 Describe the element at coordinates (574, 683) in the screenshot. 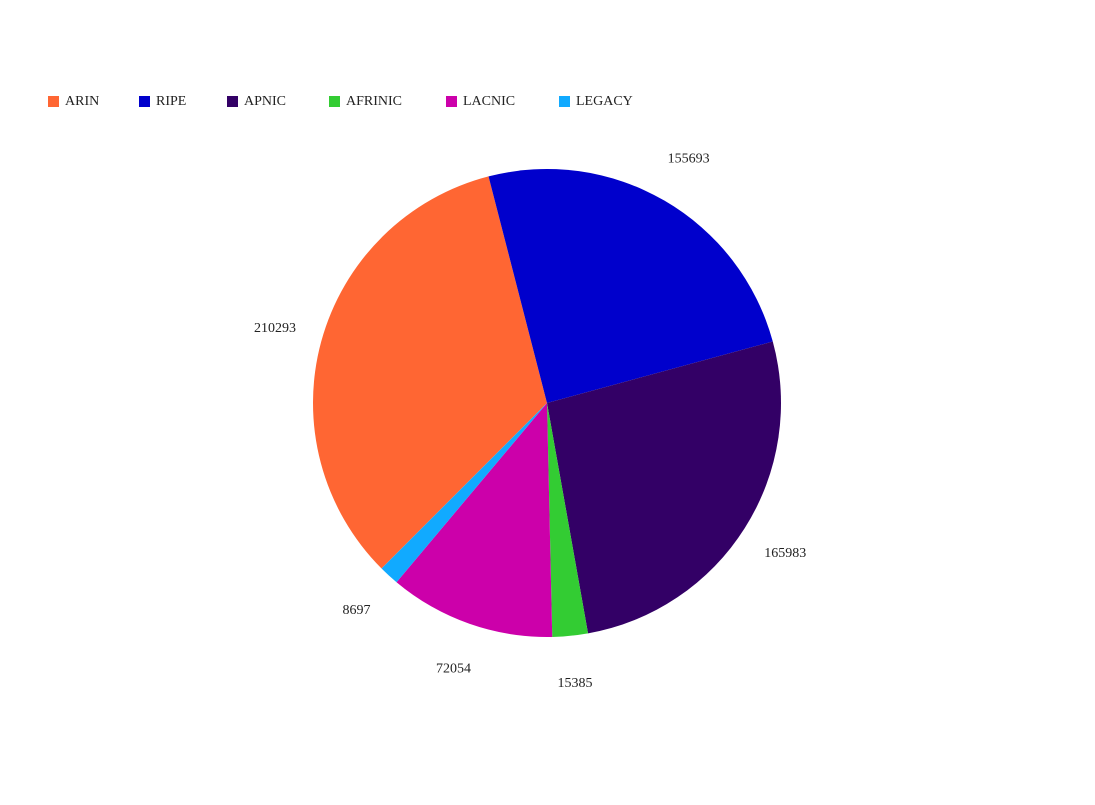

I see `value-label: 15385` at that location.